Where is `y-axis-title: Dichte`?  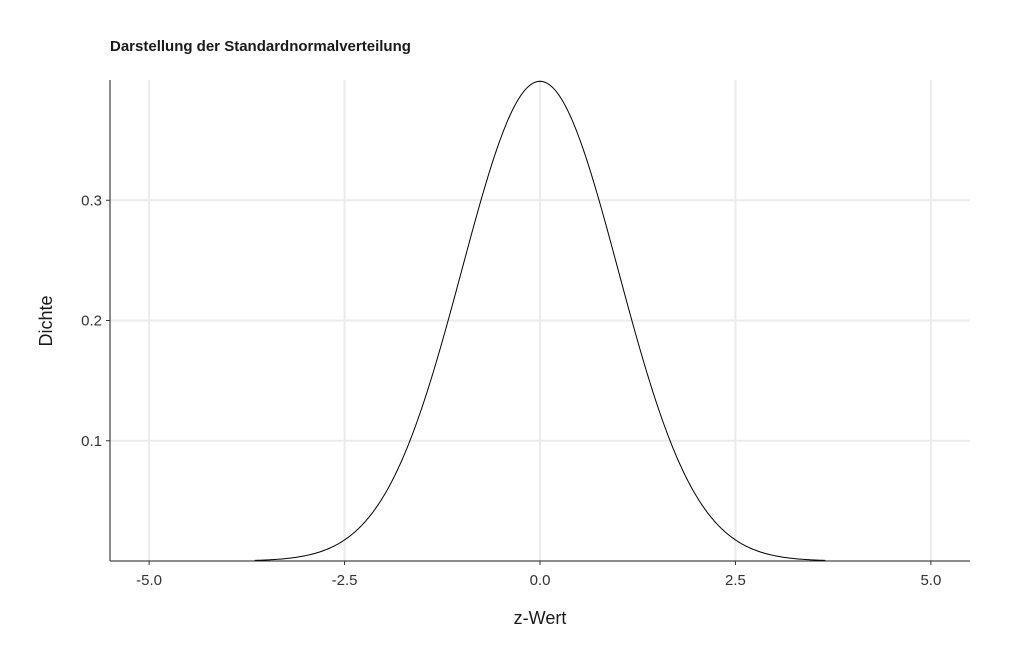
y-axis-title: Dichte is located at coordinates (46, 320).